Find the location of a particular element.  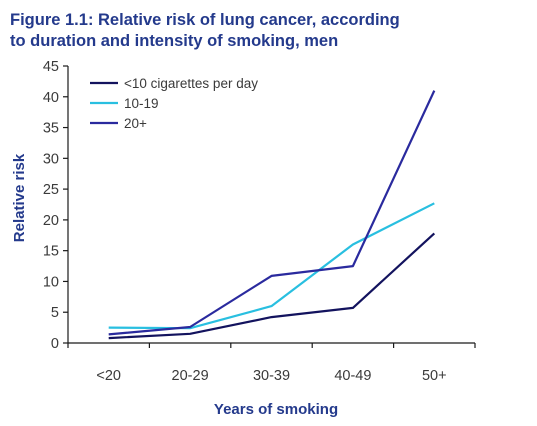

y-tick-label: 10 is located at coordinates (51, 282).